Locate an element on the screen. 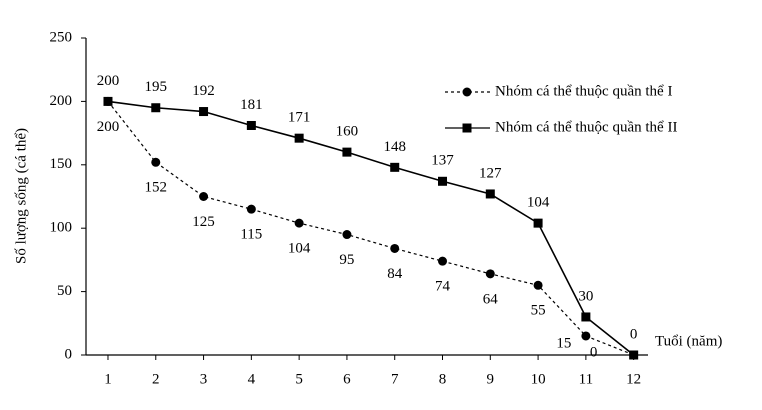  legend-label: Nhóm cá thể thuộc quần thể II is located at coordinates (586, 127).